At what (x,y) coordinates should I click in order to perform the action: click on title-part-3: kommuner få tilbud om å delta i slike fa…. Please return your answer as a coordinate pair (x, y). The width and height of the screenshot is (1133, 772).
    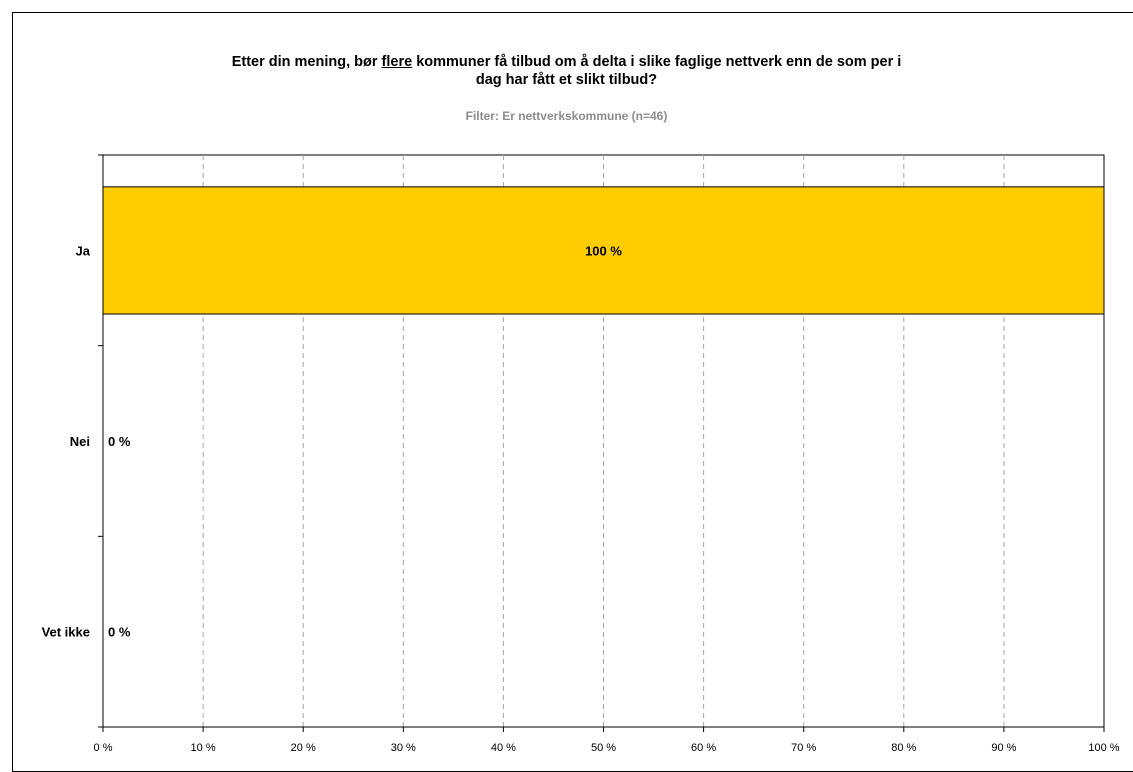
    Looking at the image, I should click on (657, 62).